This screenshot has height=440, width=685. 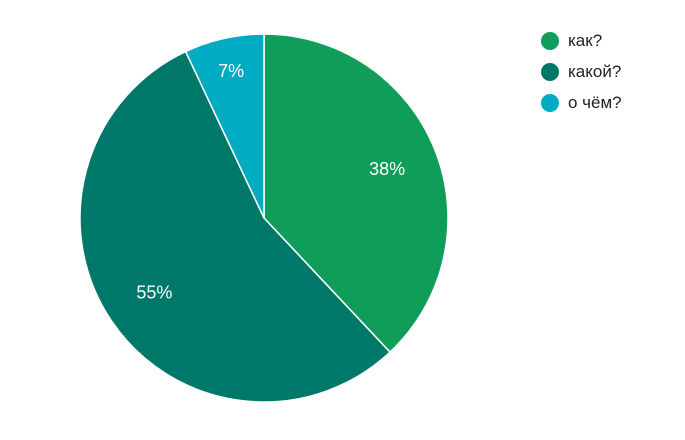 What do you see at coordinates (595, 71) in the screenshot?
I see `legend-label: какой?` at bounding box center [595, 71].